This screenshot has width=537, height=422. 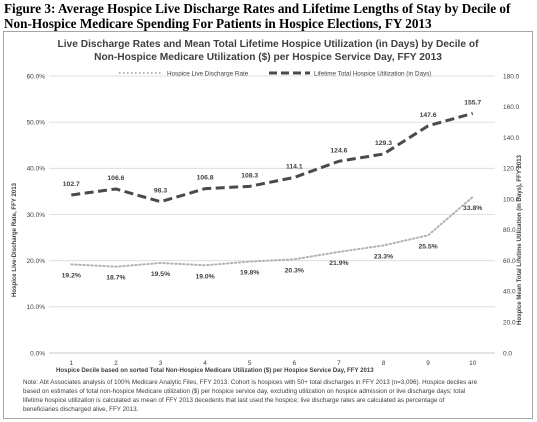 What do you see at coordinates (511, 169) in the screenshot?
I see `right-axis-tick-label: 120.0` at bounding box center [511, 169].